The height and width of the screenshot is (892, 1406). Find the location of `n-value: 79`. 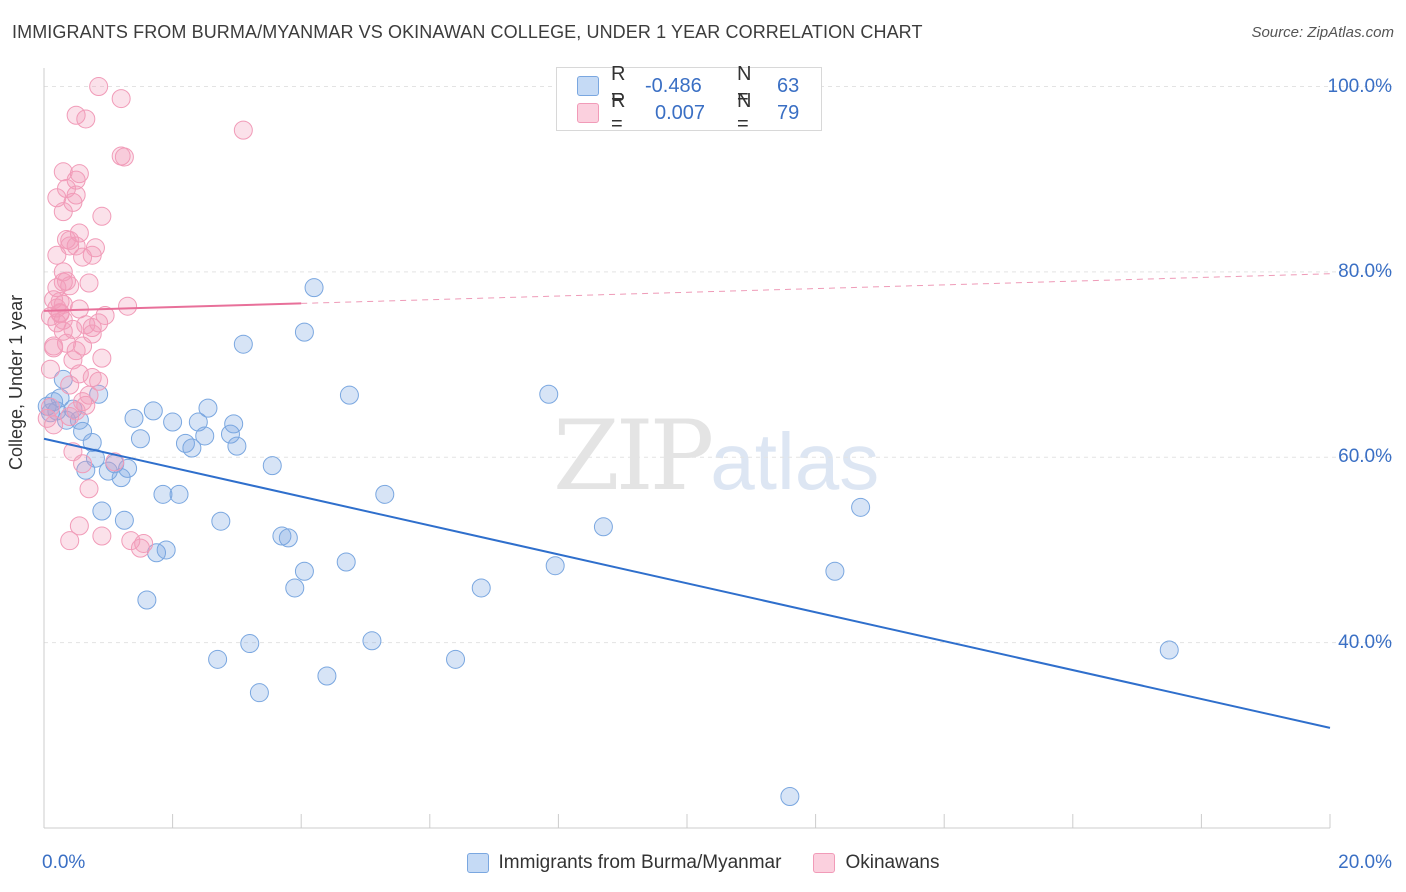

n-value: 79 is located at coordinates (788, 112).